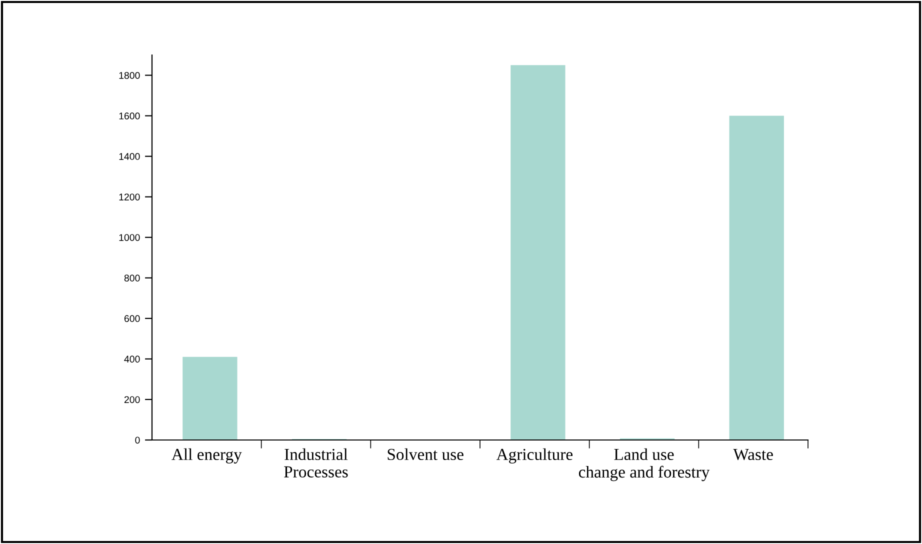 The width and height of the screenshot is (922, 544). I want to click on y-tick-label: 600, so click(132, 318).